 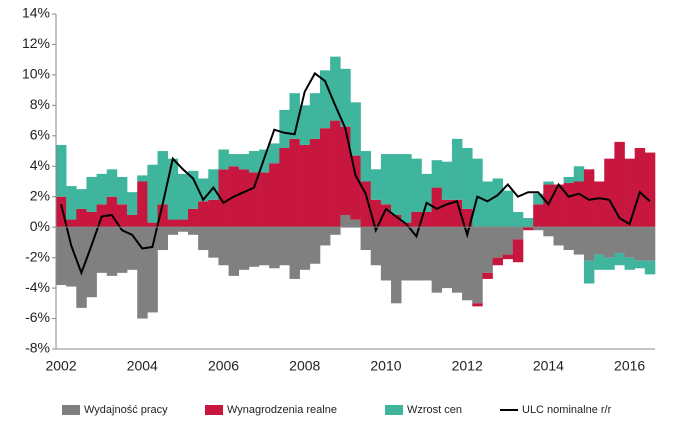 I want to click on y-tick-label: 8%, so click(x=40, y=104).